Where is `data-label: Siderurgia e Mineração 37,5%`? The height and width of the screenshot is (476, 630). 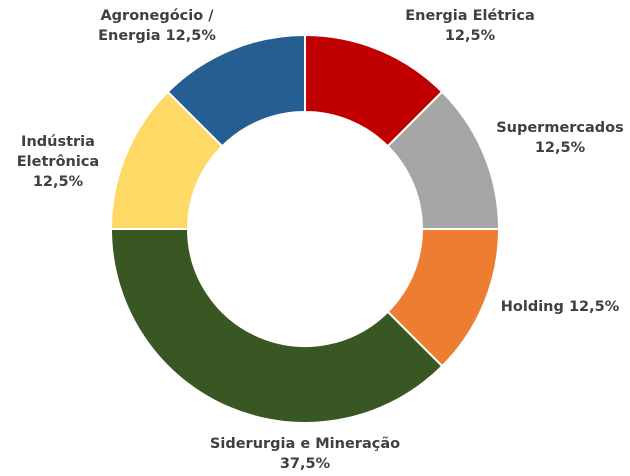 data-label: Siderurgia e Mineração 37,5% is located at coordinates (305, 454).